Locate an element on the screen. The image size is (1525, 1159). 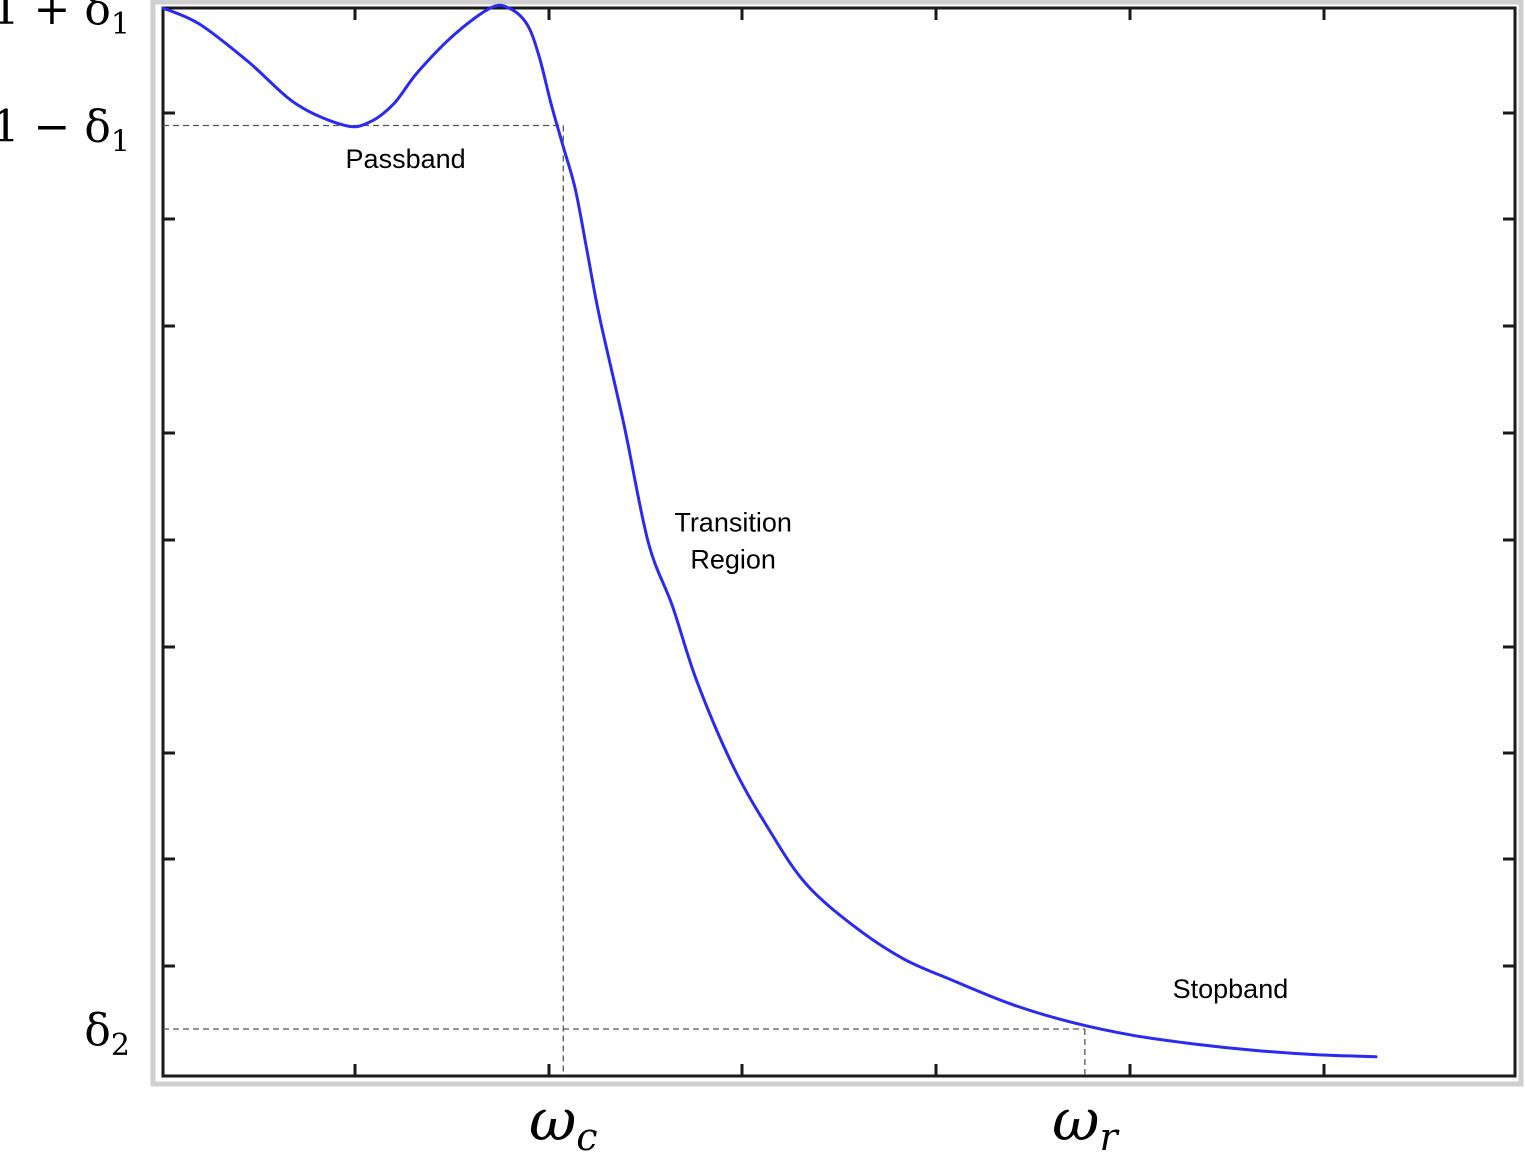
annotation-stopband: Stopband is located at coordinates (1231, 989).